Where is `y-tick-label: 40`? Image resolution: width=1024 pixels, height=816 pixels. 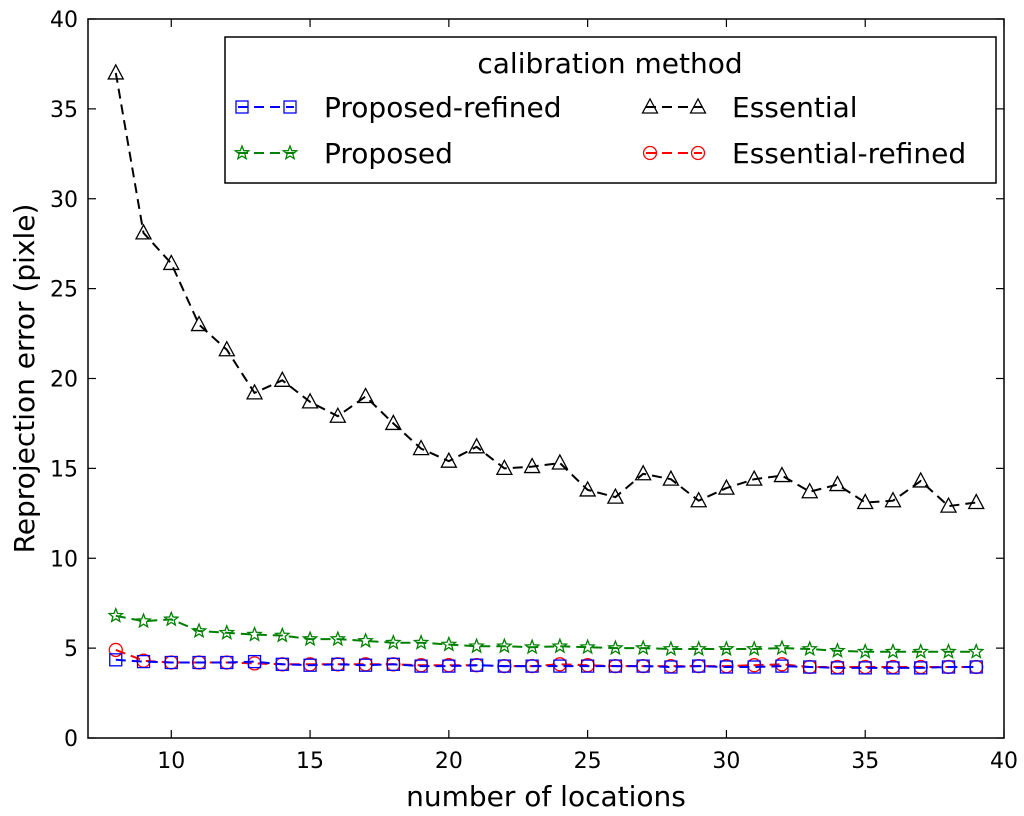
y-tick-label: 40 is located at coordinates (64, 20).